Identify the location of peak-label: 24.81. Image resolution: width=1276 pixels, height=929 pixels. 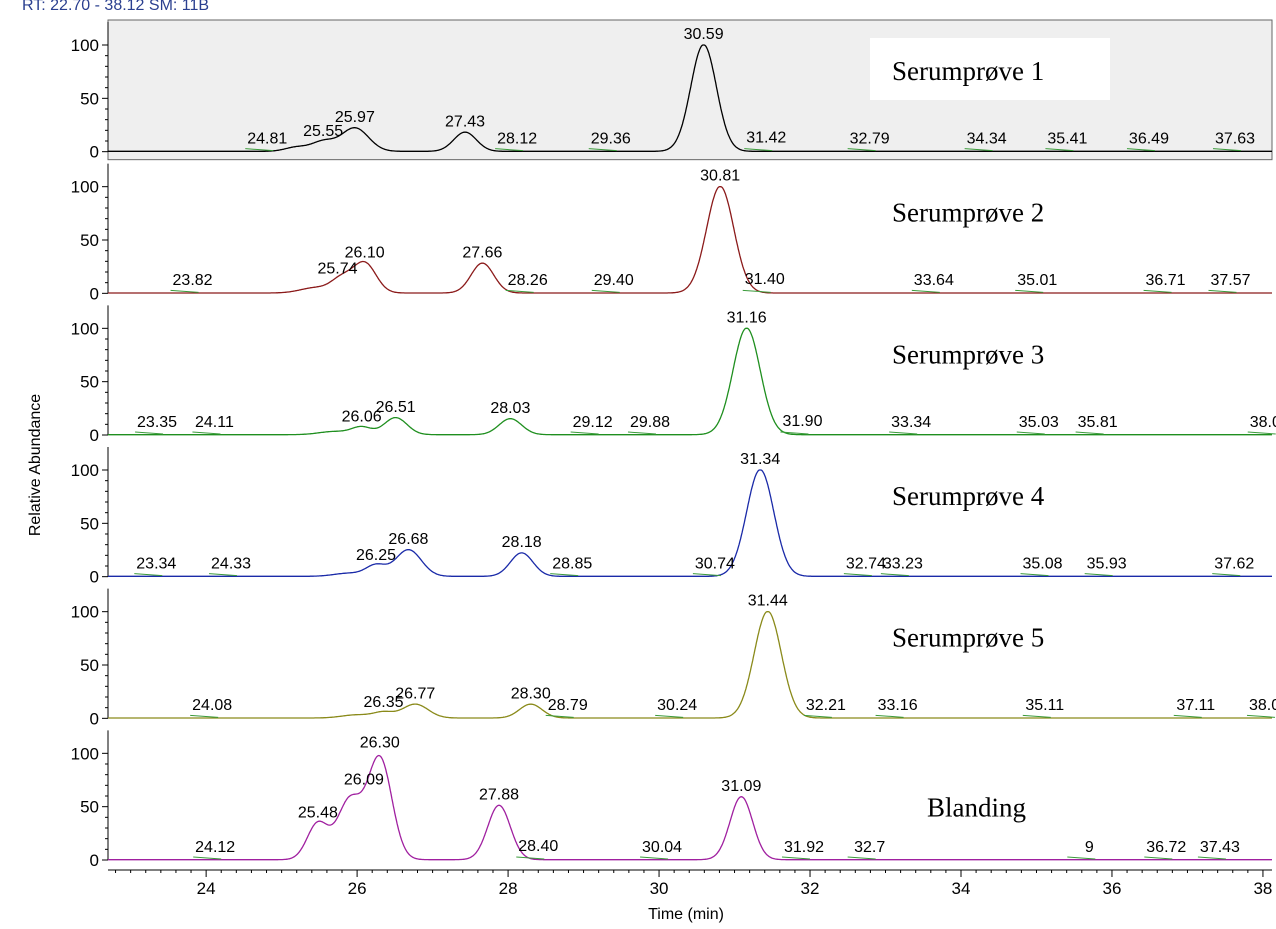
(267, 139).